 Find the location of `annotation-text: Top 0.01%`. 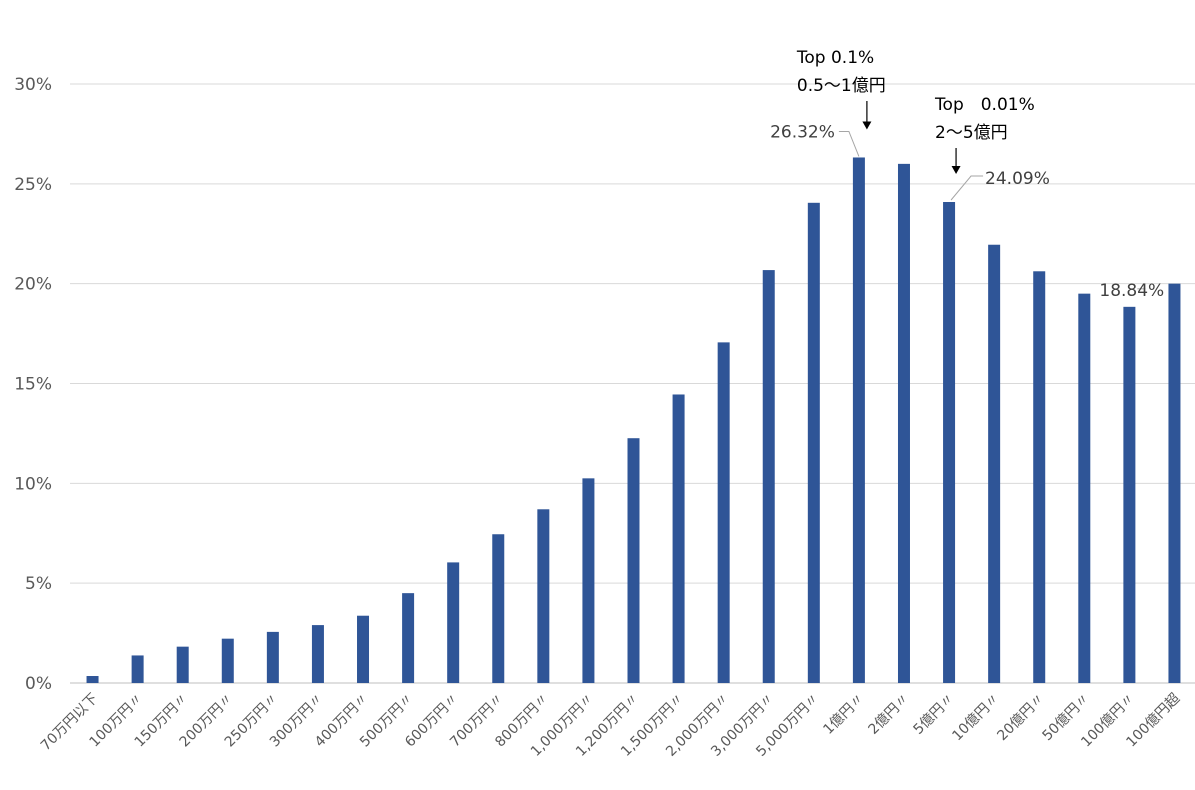

annotation-text: Top 0.01% is located at coordinates (984, 105).